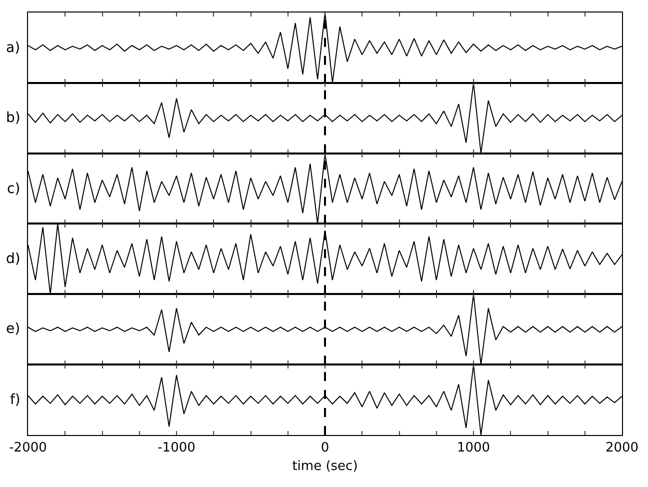 The width and height of the screenshot is (648, 487). What do you see at coordinates (13, 48) in the screenshot?
I see `text: a)` at bounding box center [13, 48].